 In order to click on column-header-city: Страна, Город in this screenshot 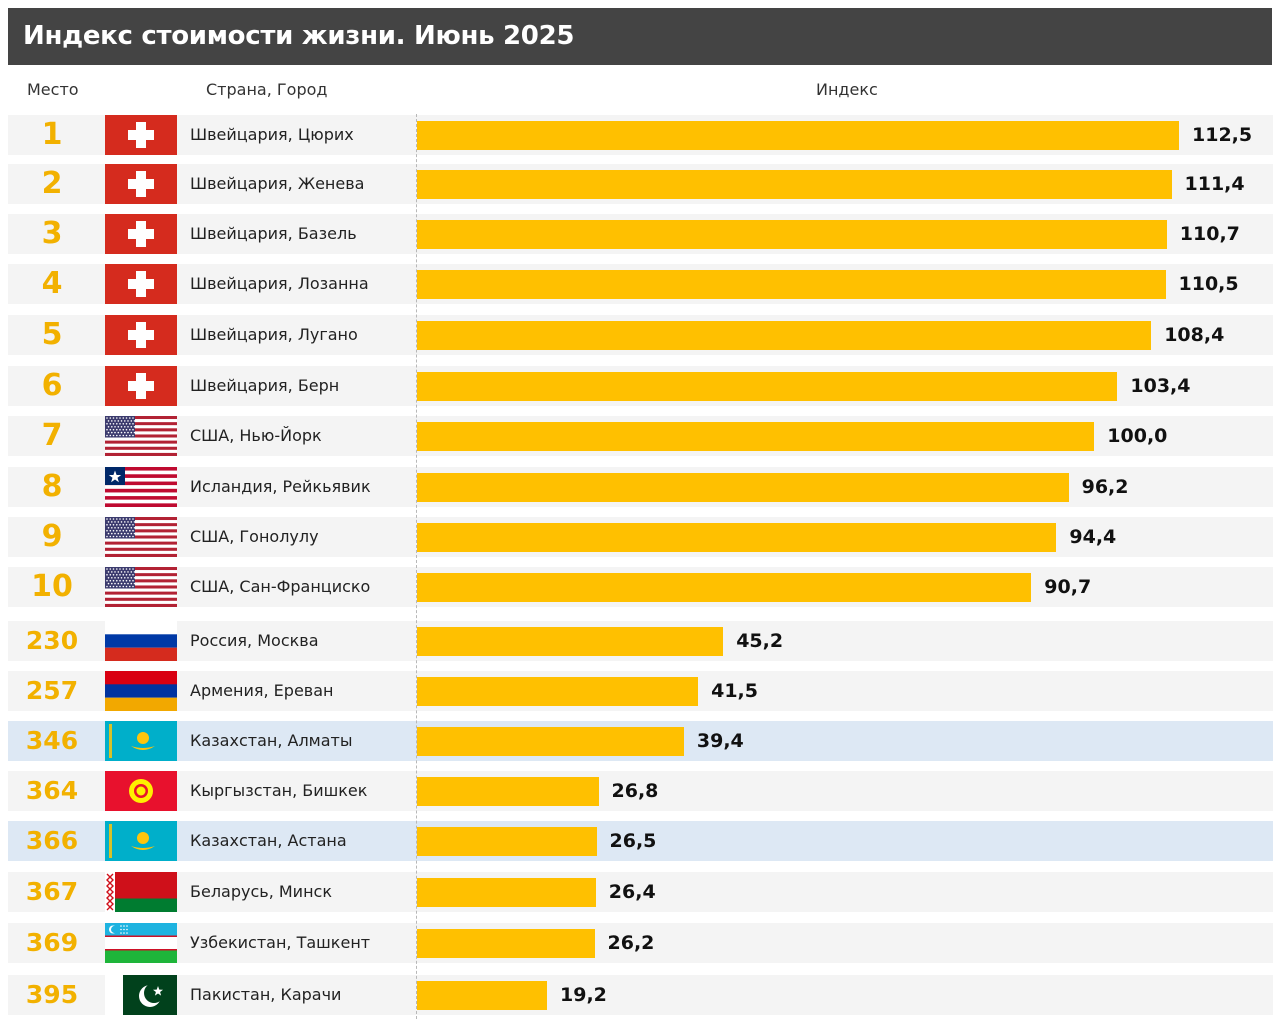, I will do `click(267, 89)`.